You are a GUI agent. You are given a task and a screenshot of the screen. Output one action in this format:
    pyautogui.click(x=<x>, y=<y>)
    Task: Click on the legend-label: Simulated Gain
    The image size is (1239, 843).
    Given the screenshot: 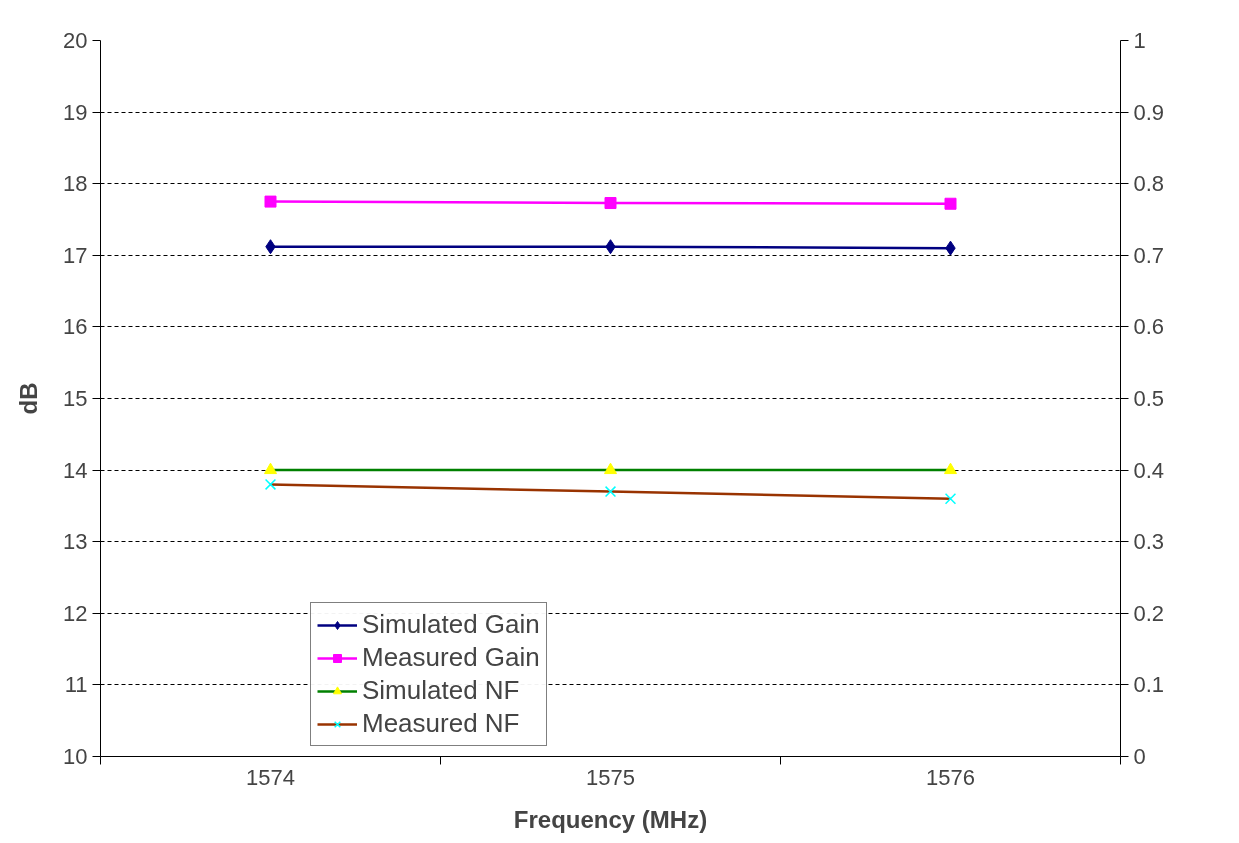 What is the action you would take?
    pyautogui.click(x=451, y=624)
    